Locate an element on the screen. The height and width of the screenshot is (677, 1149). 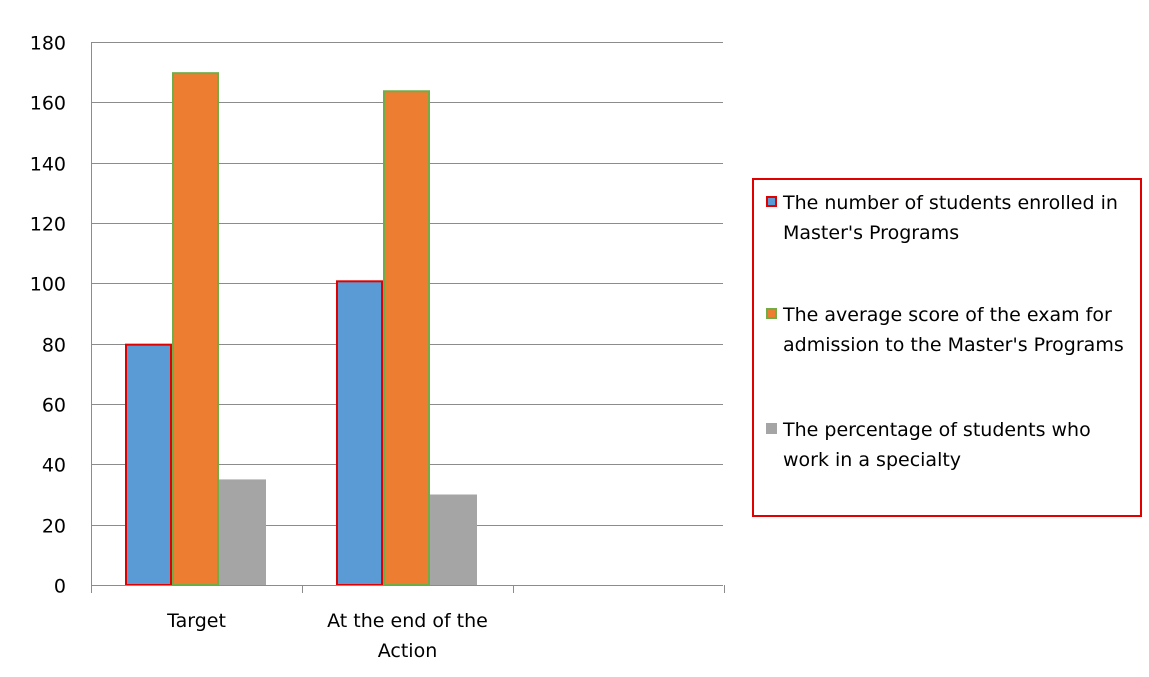
legend-swatch-average-exam-score is located at coordinates (771, 313).